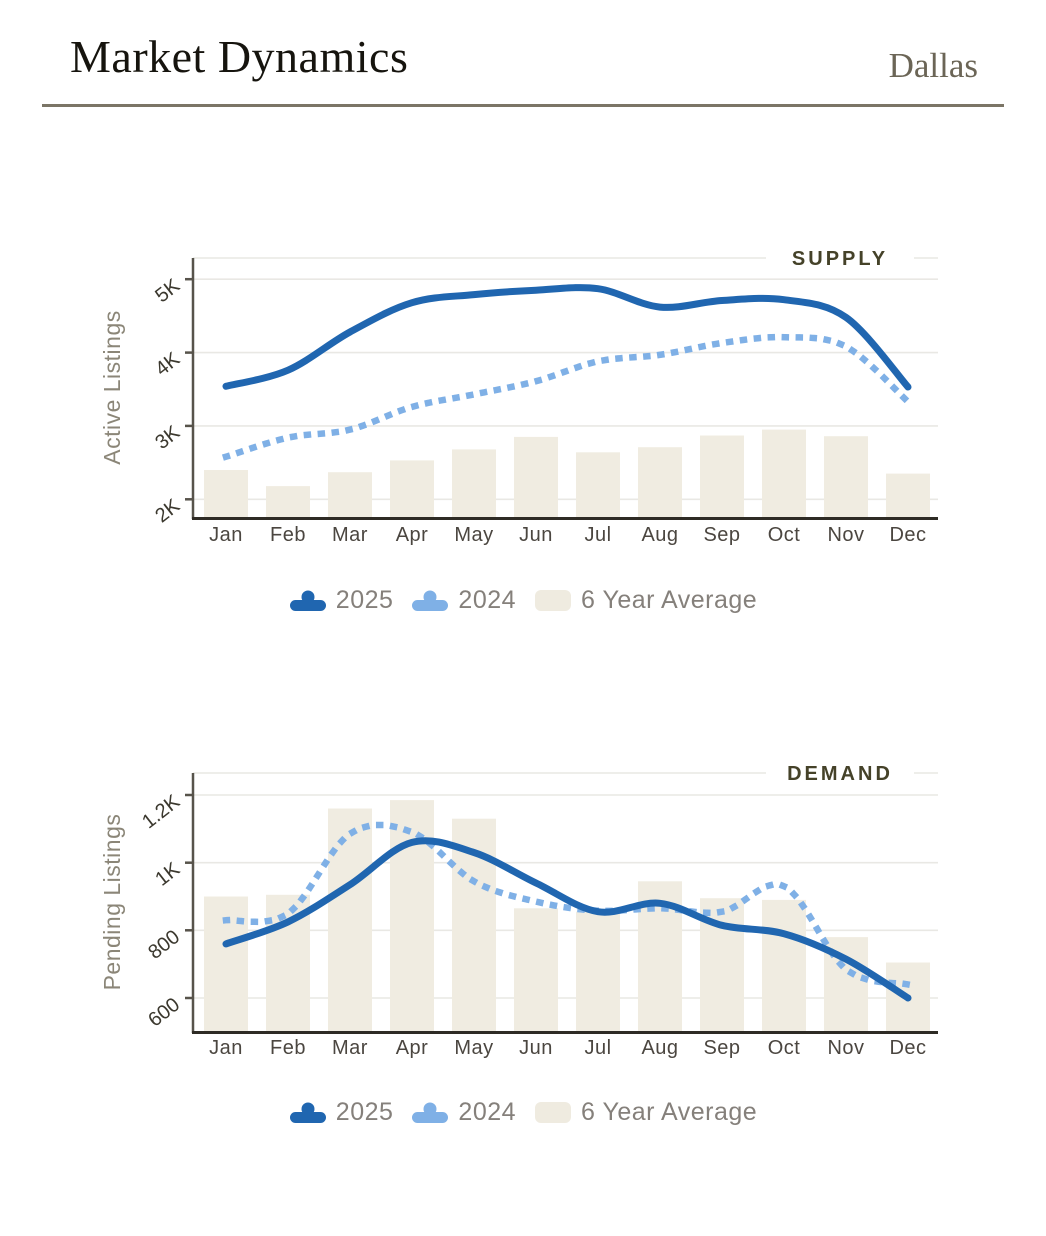 This screenshot has height=1236, width=1046. Describe the element at coordinates (164, 1013) in the screenshot. I see `y-tick-label: 600` at that location.